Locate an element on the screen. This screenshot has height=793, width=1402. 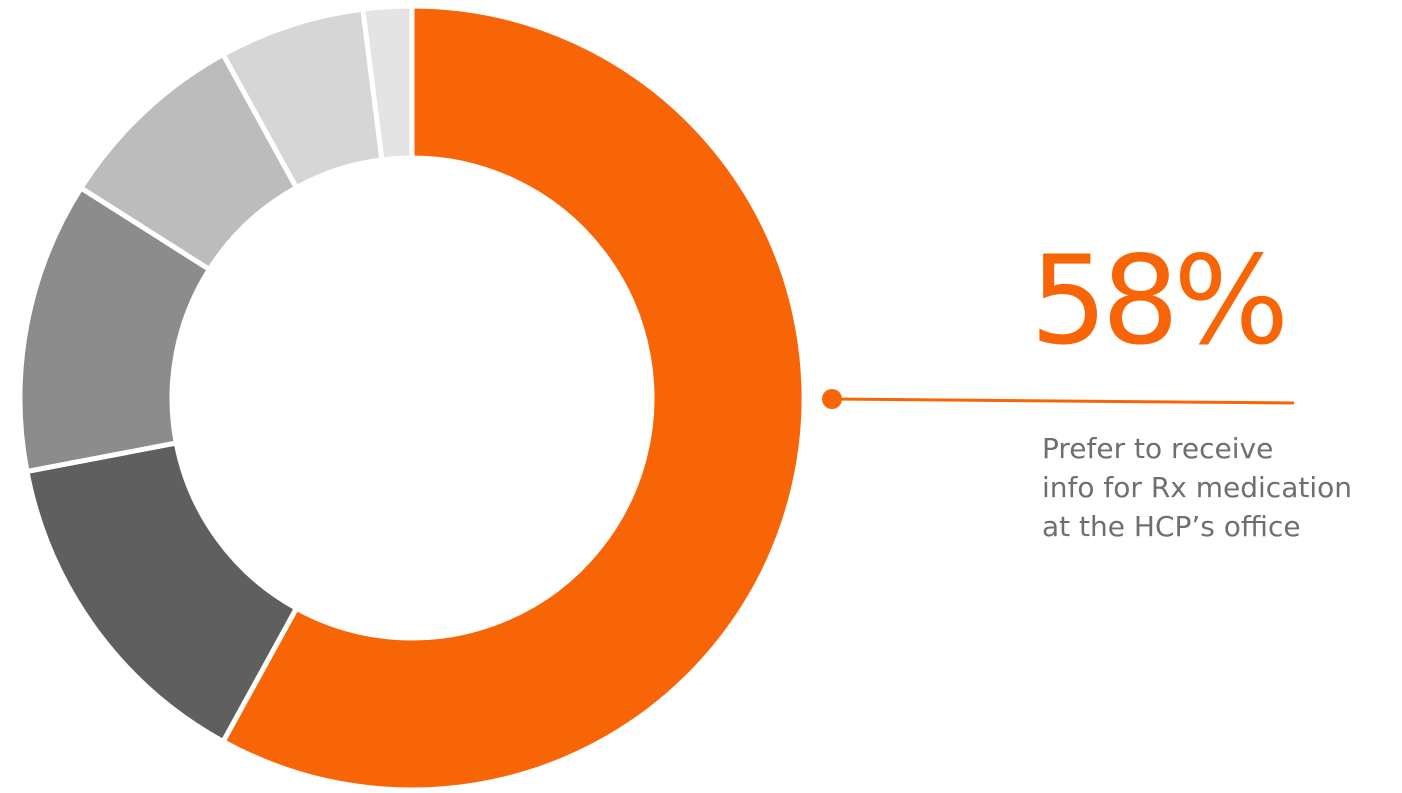
callout-leader-line is located at coordinates (1063, 401).